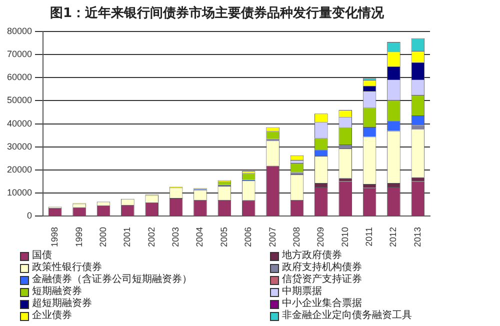 Image resolution: width=500 pixels, height=326 pixels. Describe the element at coordinates (248, 237) in the screenshot. I see `x-tick-label: 2006` at that location.